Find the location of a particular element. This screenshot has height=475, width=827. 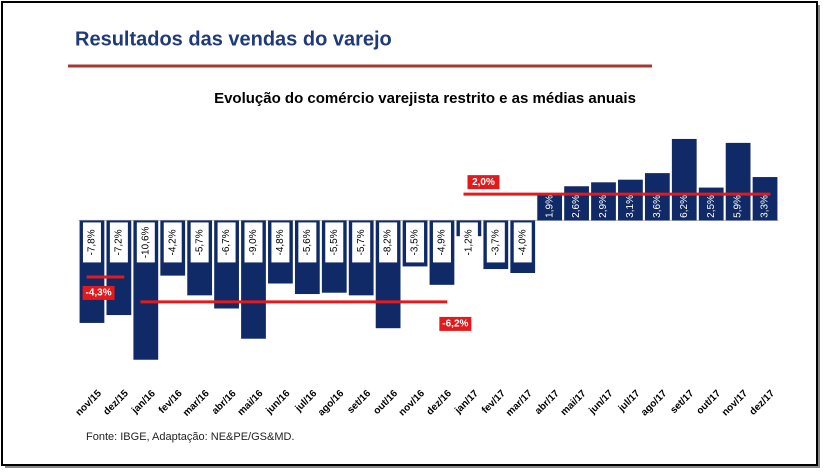

source: Fonte: IBGE, Adaptação: NE&PE/GS&MD. is located at coordinates (190, 437).